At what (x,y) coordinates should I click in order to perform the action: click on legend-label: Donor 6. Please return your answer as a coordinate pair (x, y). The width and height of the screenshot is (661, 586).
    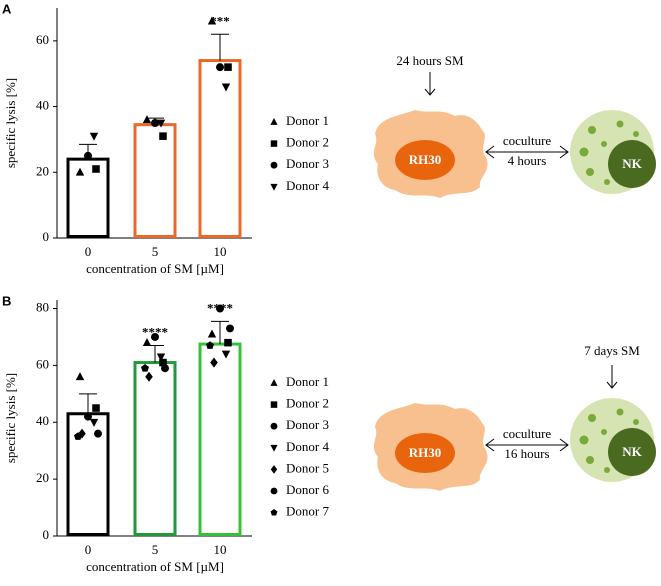
    Looking at the image, I should click on (307, 489).